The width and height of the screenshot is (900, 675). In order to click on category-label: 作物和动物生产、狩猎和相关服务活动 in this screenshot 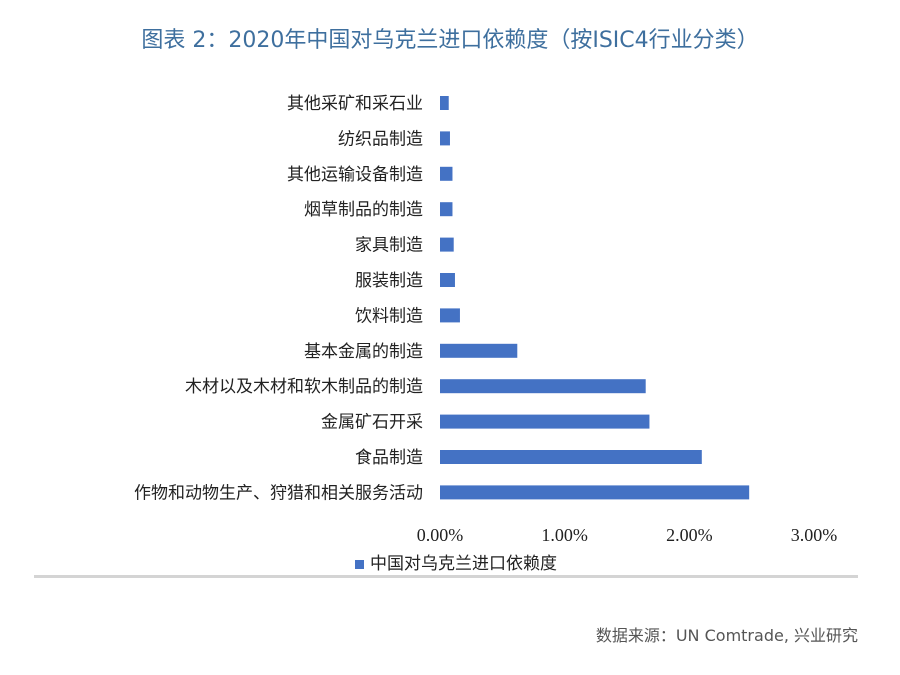, I will do `click(278, 493)`.